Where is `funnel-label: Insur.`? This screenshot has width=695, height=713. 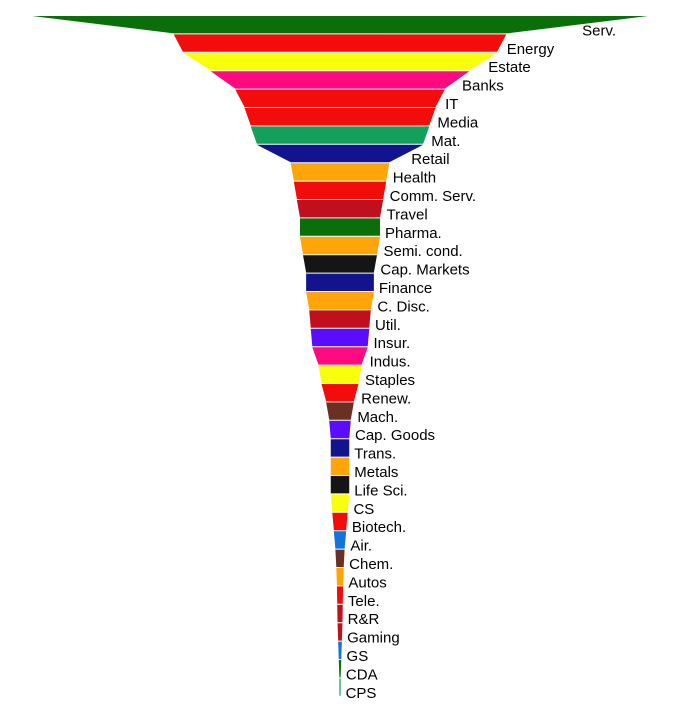
funnel-label: Insur. is located at coordinates (391, 343).